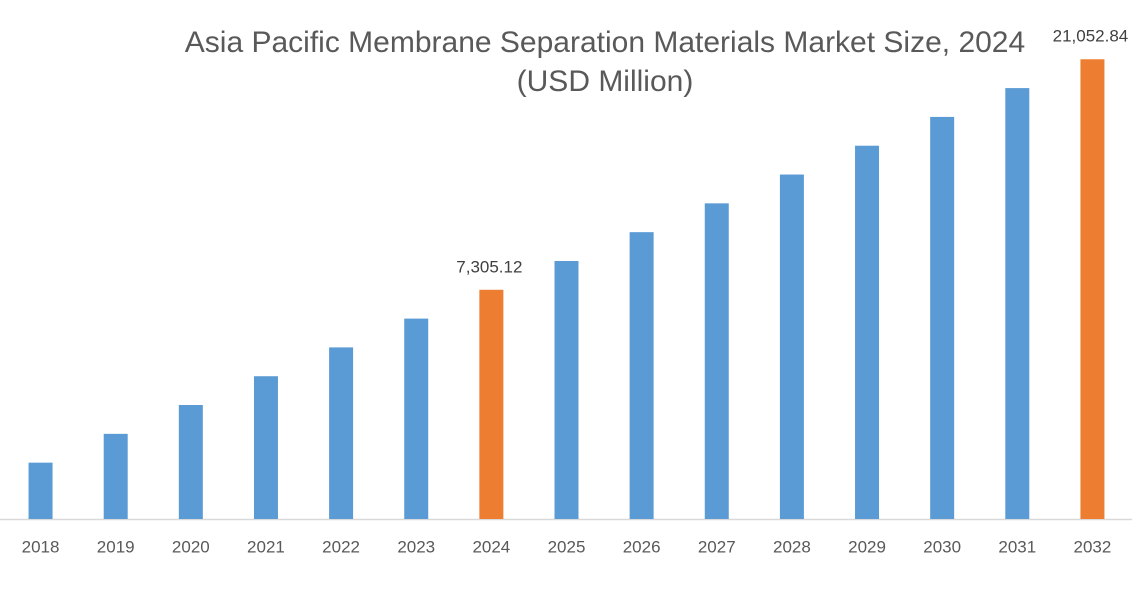 The image size is (1147, 600). What do you see at coordinates (717, 546) in the screenshot?
I see `x-tick-label: 2027` at bounding box center [717, 546].